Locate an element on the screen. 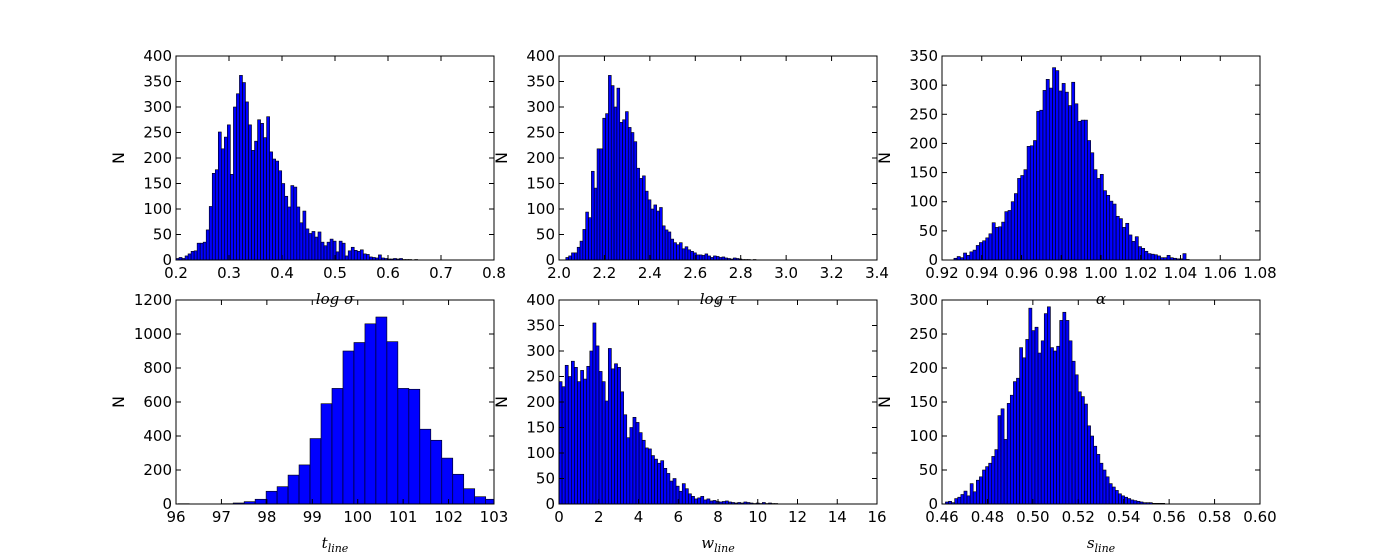 The image size is (1400, 560). x-tick-label: 0.8 is located at coordinates (494, 273).